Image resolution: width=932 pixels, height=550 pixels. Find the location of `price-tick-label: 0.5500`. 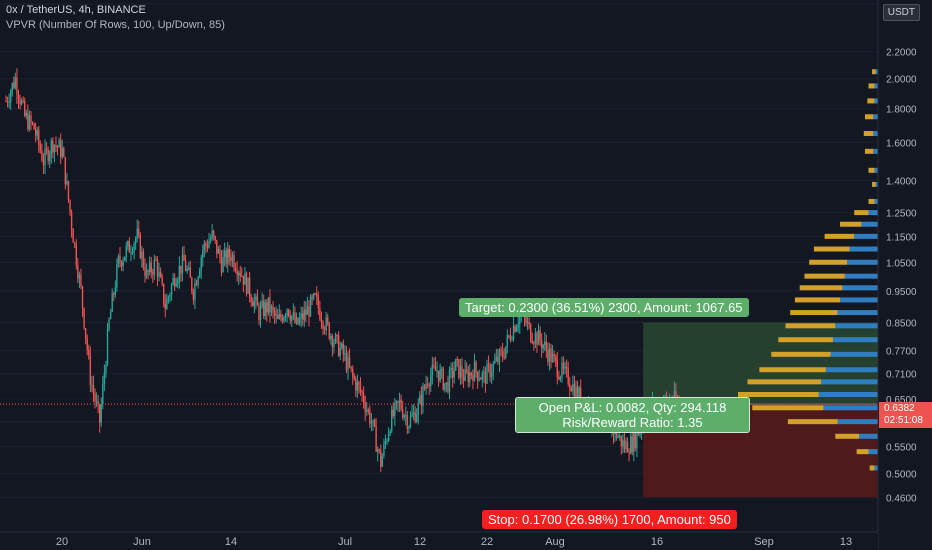

price-tick-label: 0.5500 is located at coordinates (901, 447).